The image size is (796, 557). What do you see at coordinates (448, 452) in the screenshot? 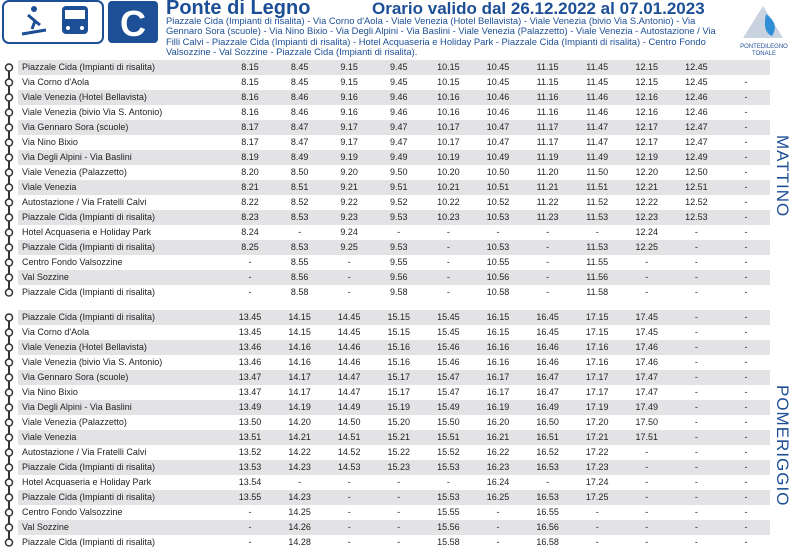
I see `time-cell: 15.52` at bounding box center [448, 452].